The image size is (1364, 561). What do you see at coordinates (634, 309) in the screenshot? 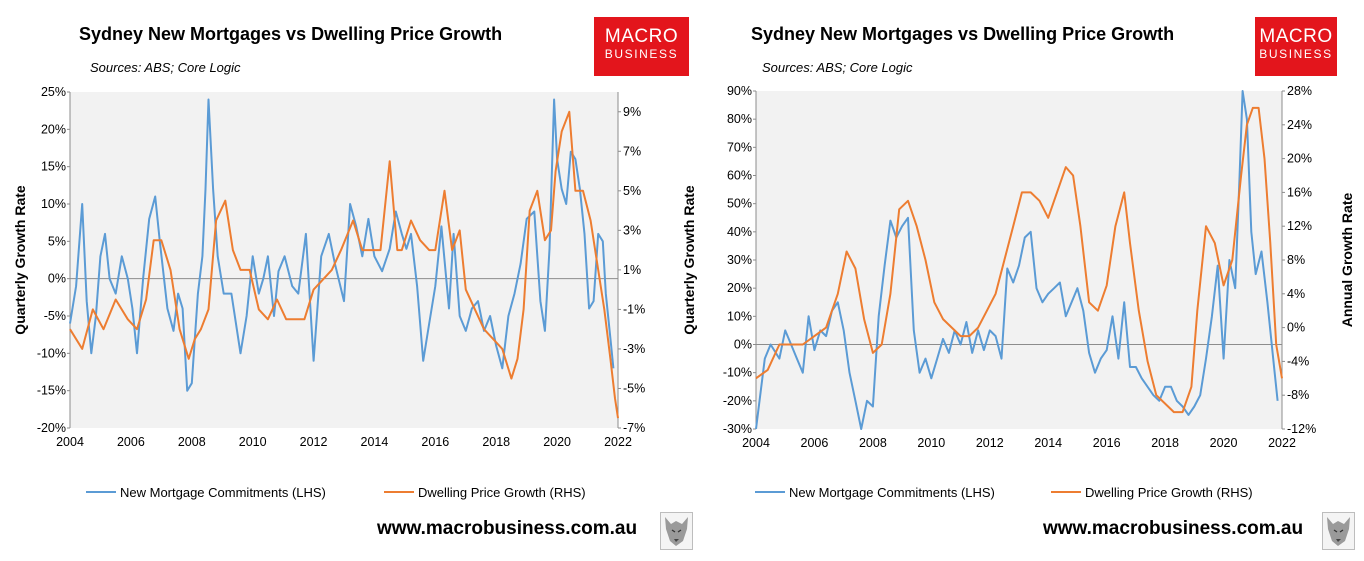
I see `y2-tick-label: -1%` at bounding box center [634, 309].